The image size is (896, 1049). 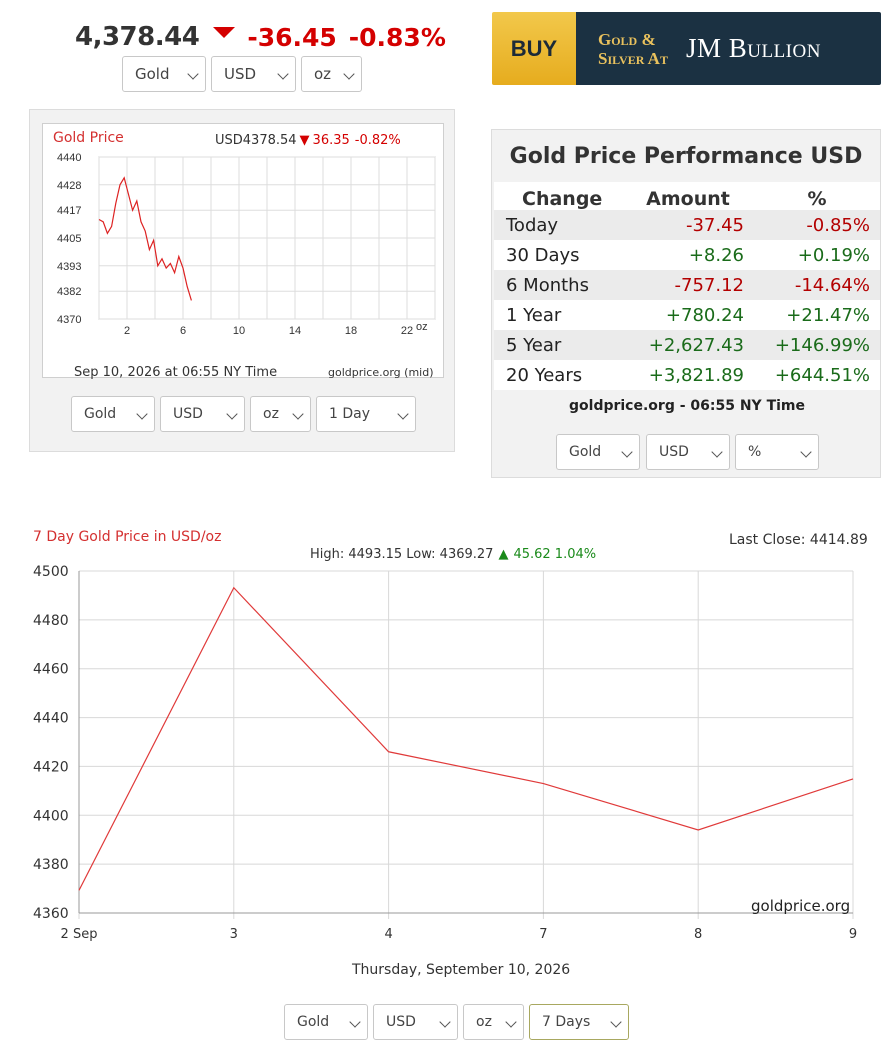 I want to click on big-currency-select: USD, so click(x=415, y=1022).